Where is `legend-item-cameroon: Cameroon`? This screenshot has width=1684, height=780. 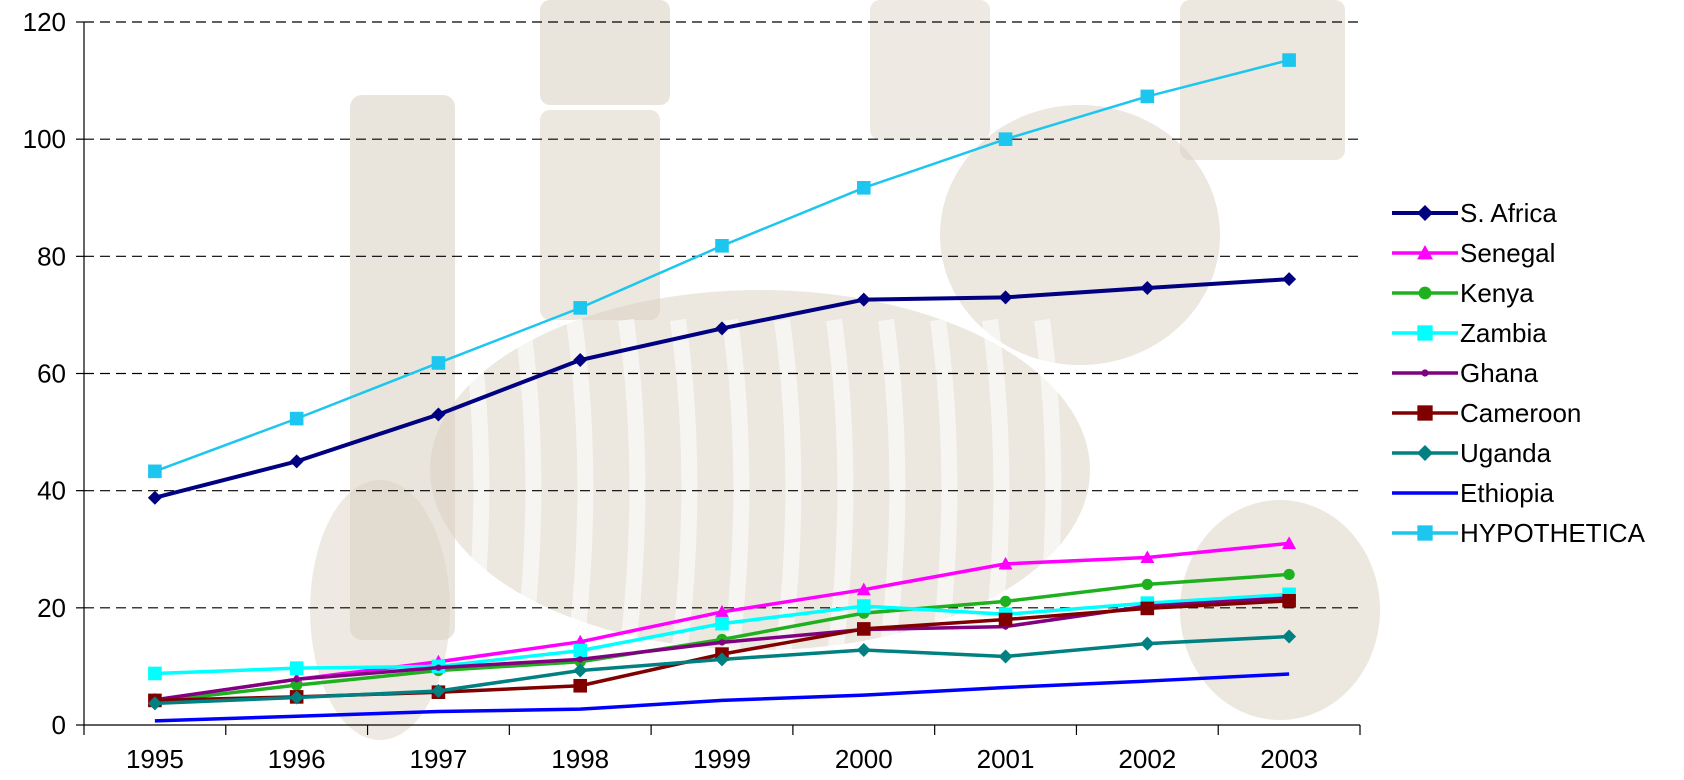
legend-item-cameroon: Cameroon is located at coordinates (1486, 413).